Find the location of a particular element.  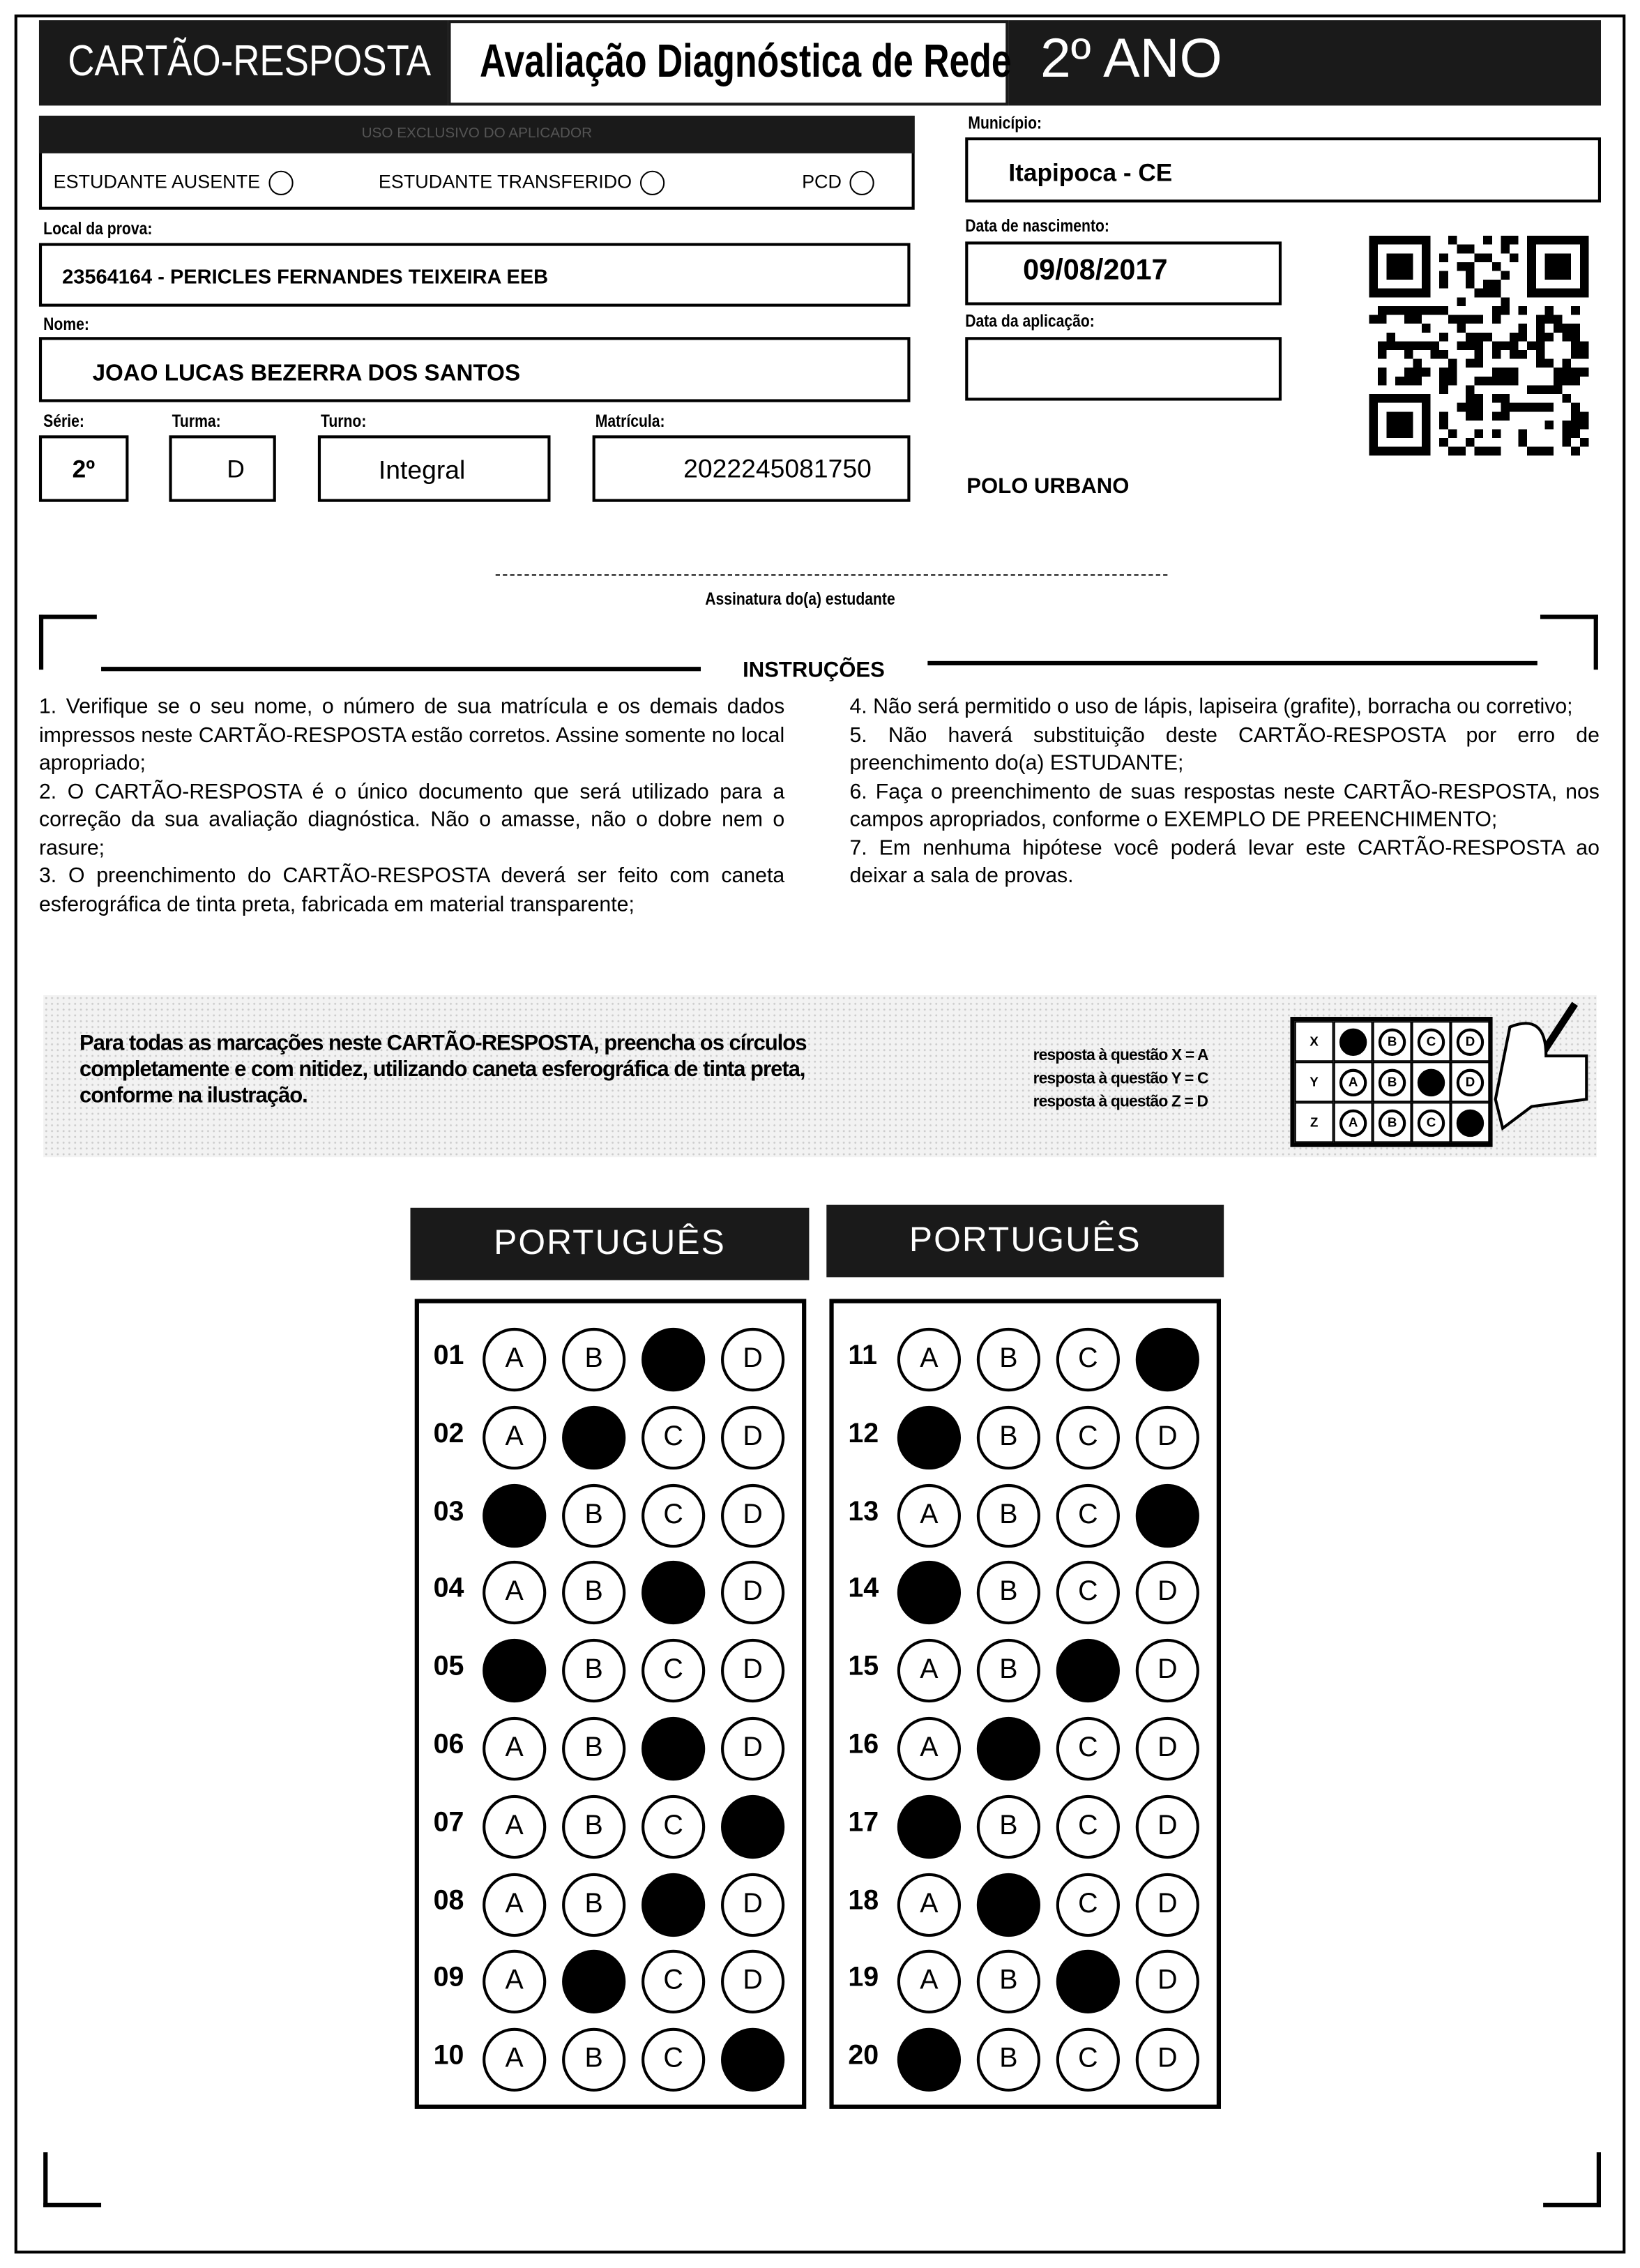

option-pcd: PCD is located at coordinates (838, 183).